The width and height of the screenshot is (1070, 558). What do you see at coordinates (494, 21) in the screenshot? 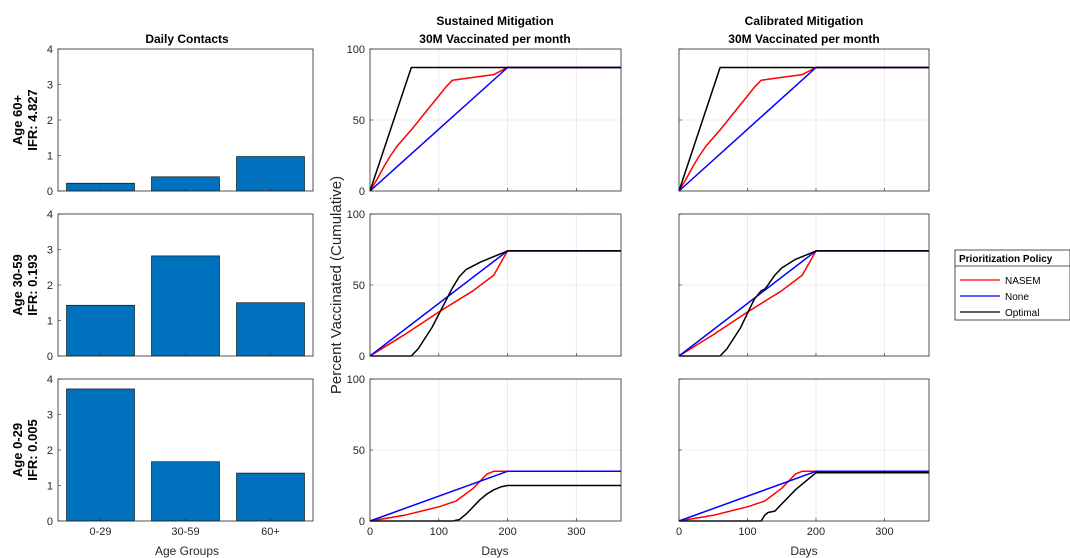
I see `sustained-title-line1: Sustained Mitigation` at bounding box center [494, 21].